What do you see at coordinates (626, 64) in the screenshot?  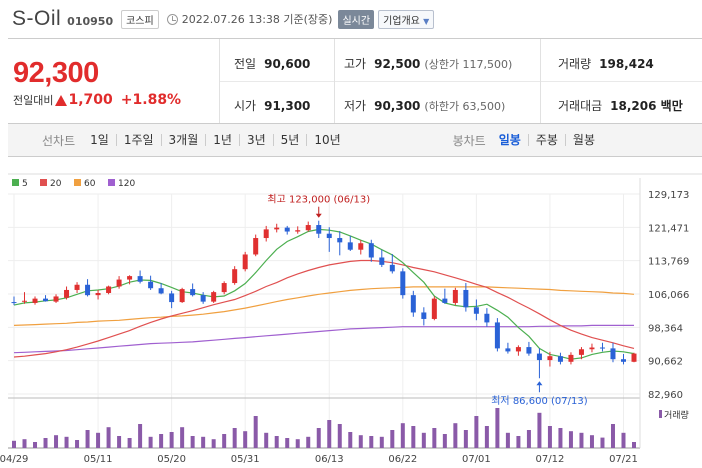 I see `volume-value: 198,424` at bounding box center [626, 64].